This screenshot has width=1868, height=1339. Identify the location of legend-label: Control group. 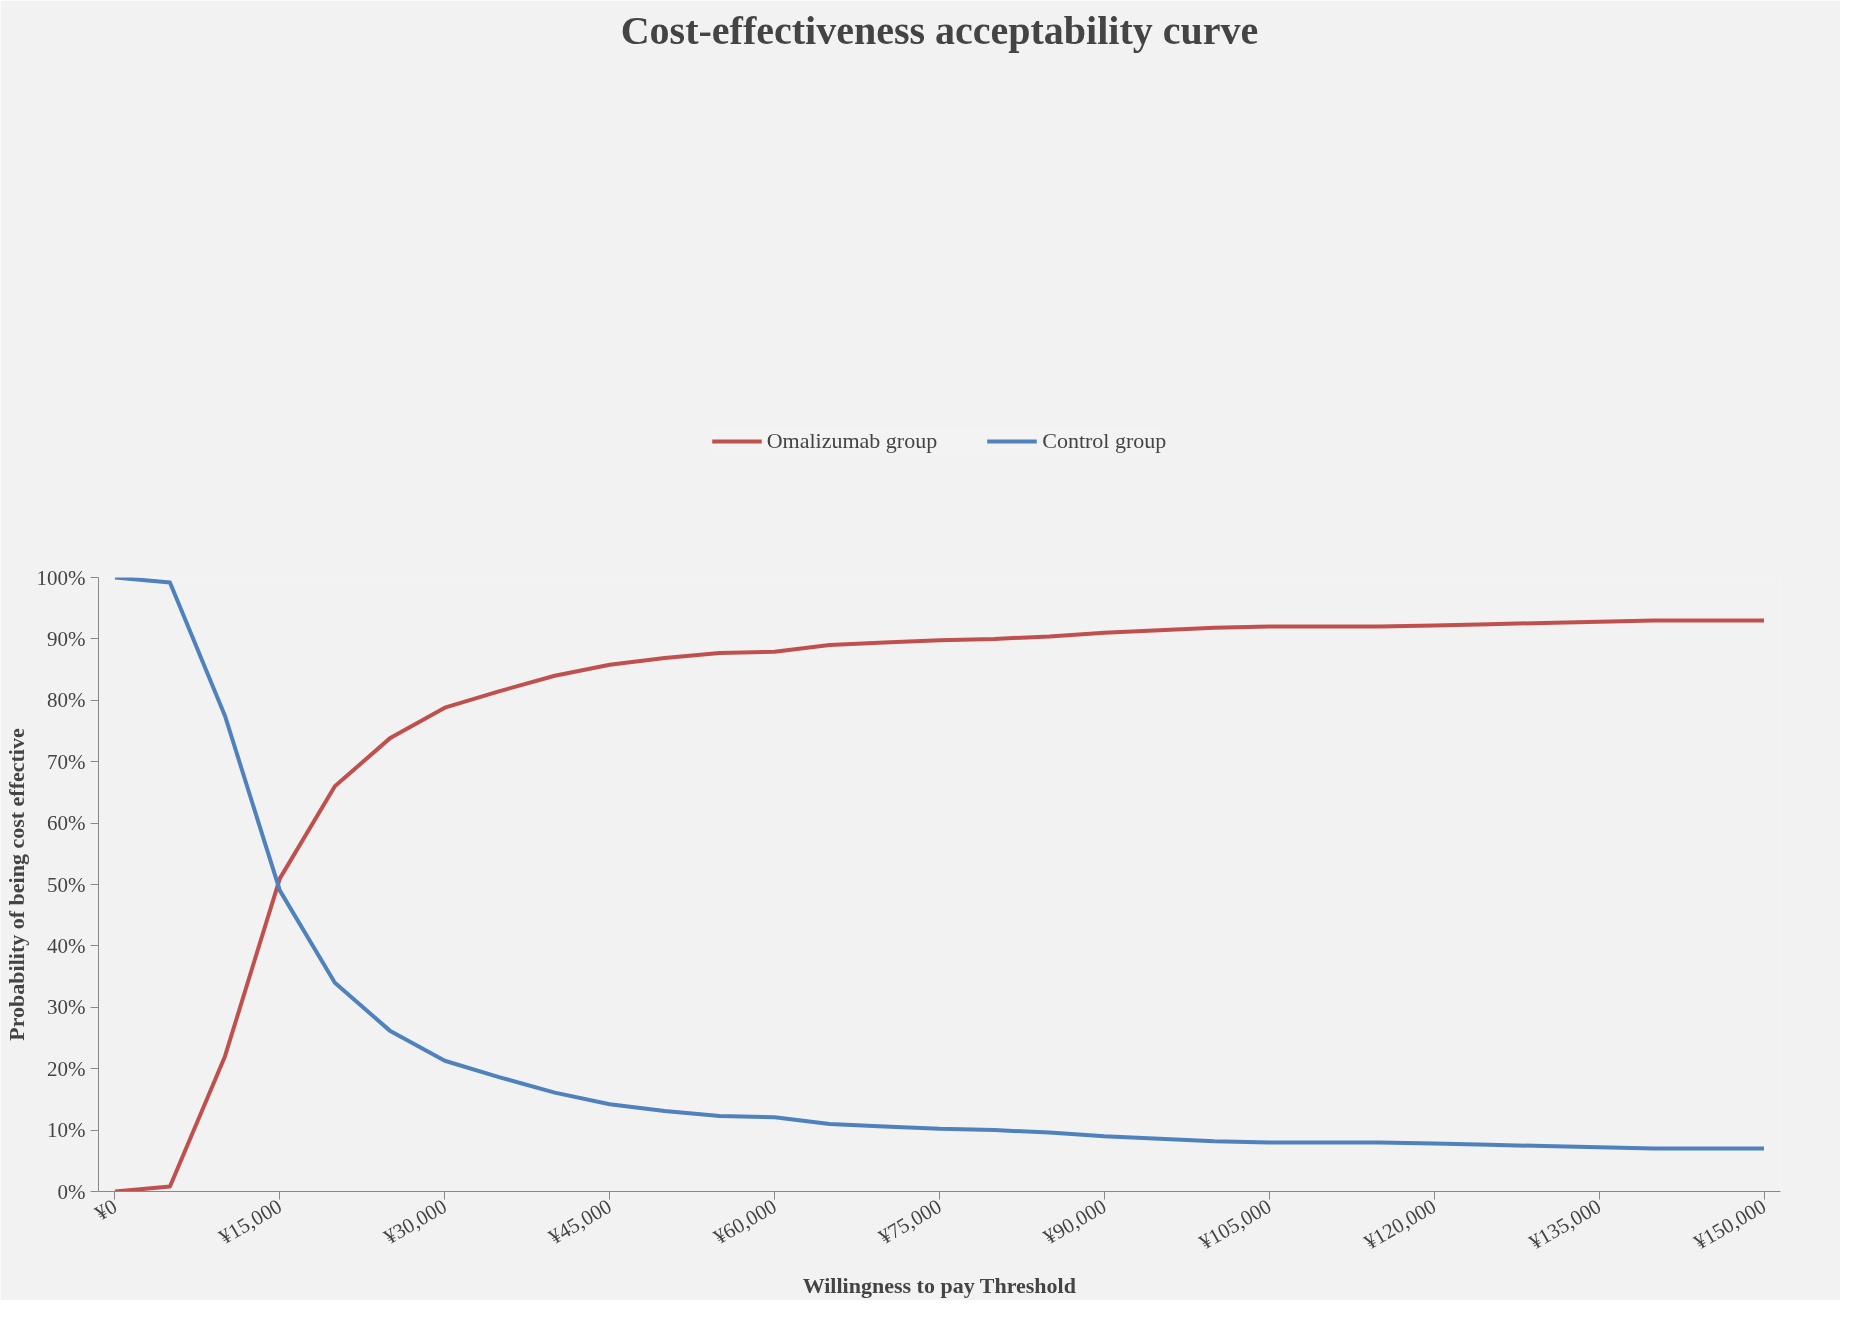
(1104, 440).